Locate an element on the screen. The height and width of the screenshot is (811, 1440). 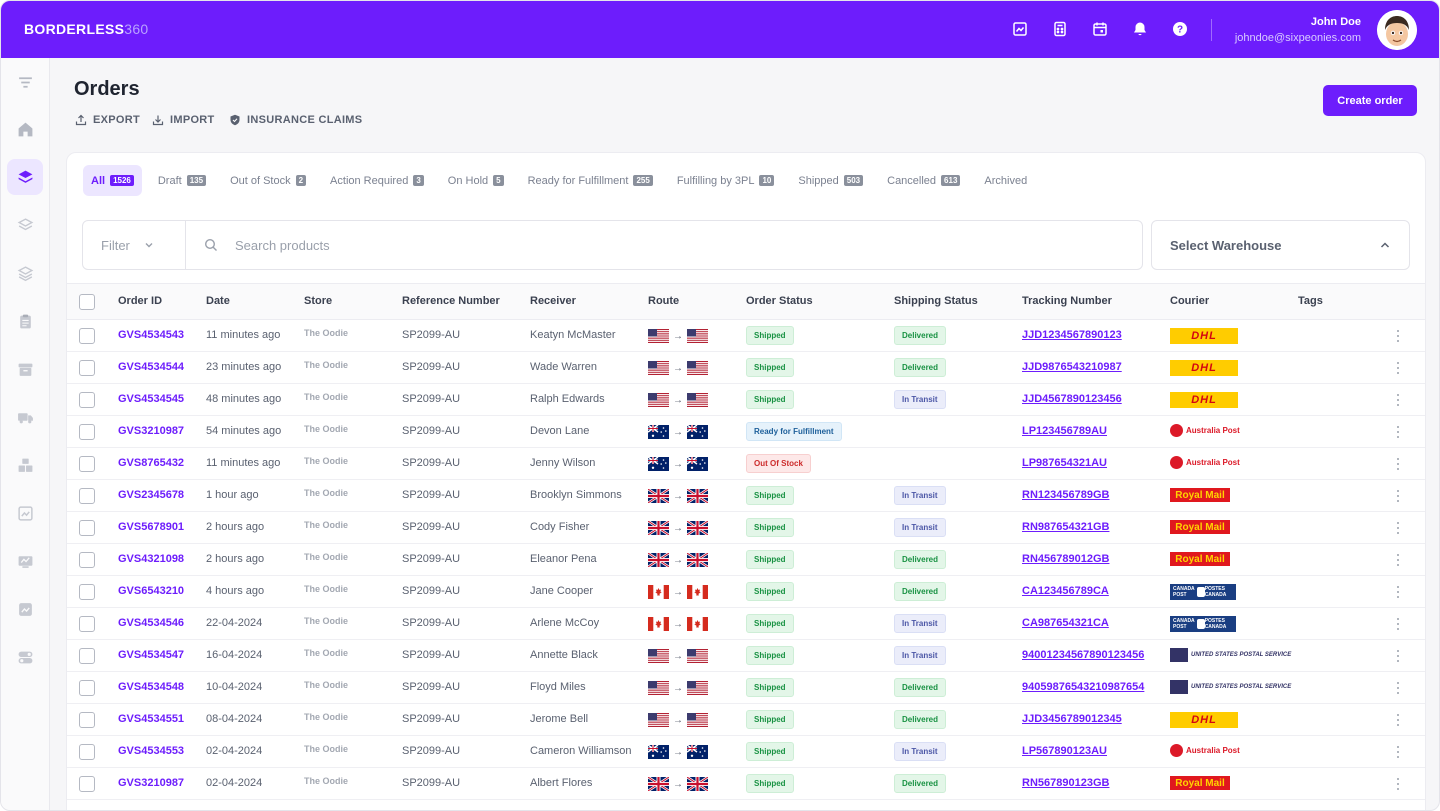
tab-action-required: Action Required 3 is located at coordinates (377, 180).